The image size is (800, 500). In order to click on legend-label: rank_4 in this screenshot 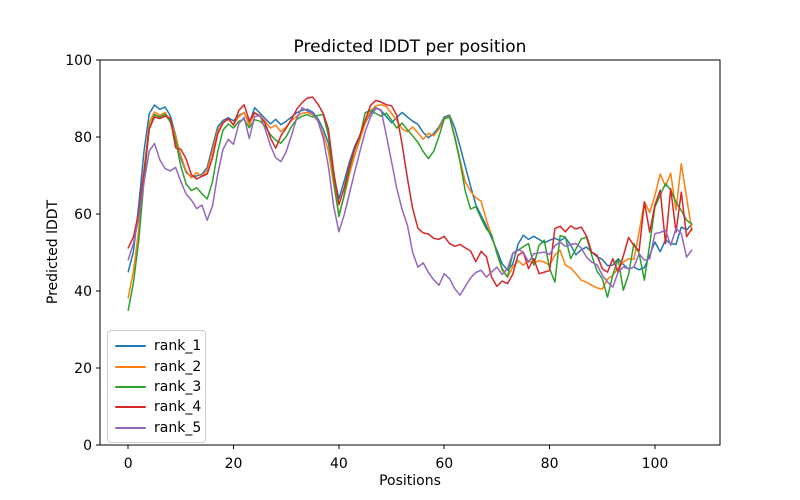, I will do `click(178, 407)`.